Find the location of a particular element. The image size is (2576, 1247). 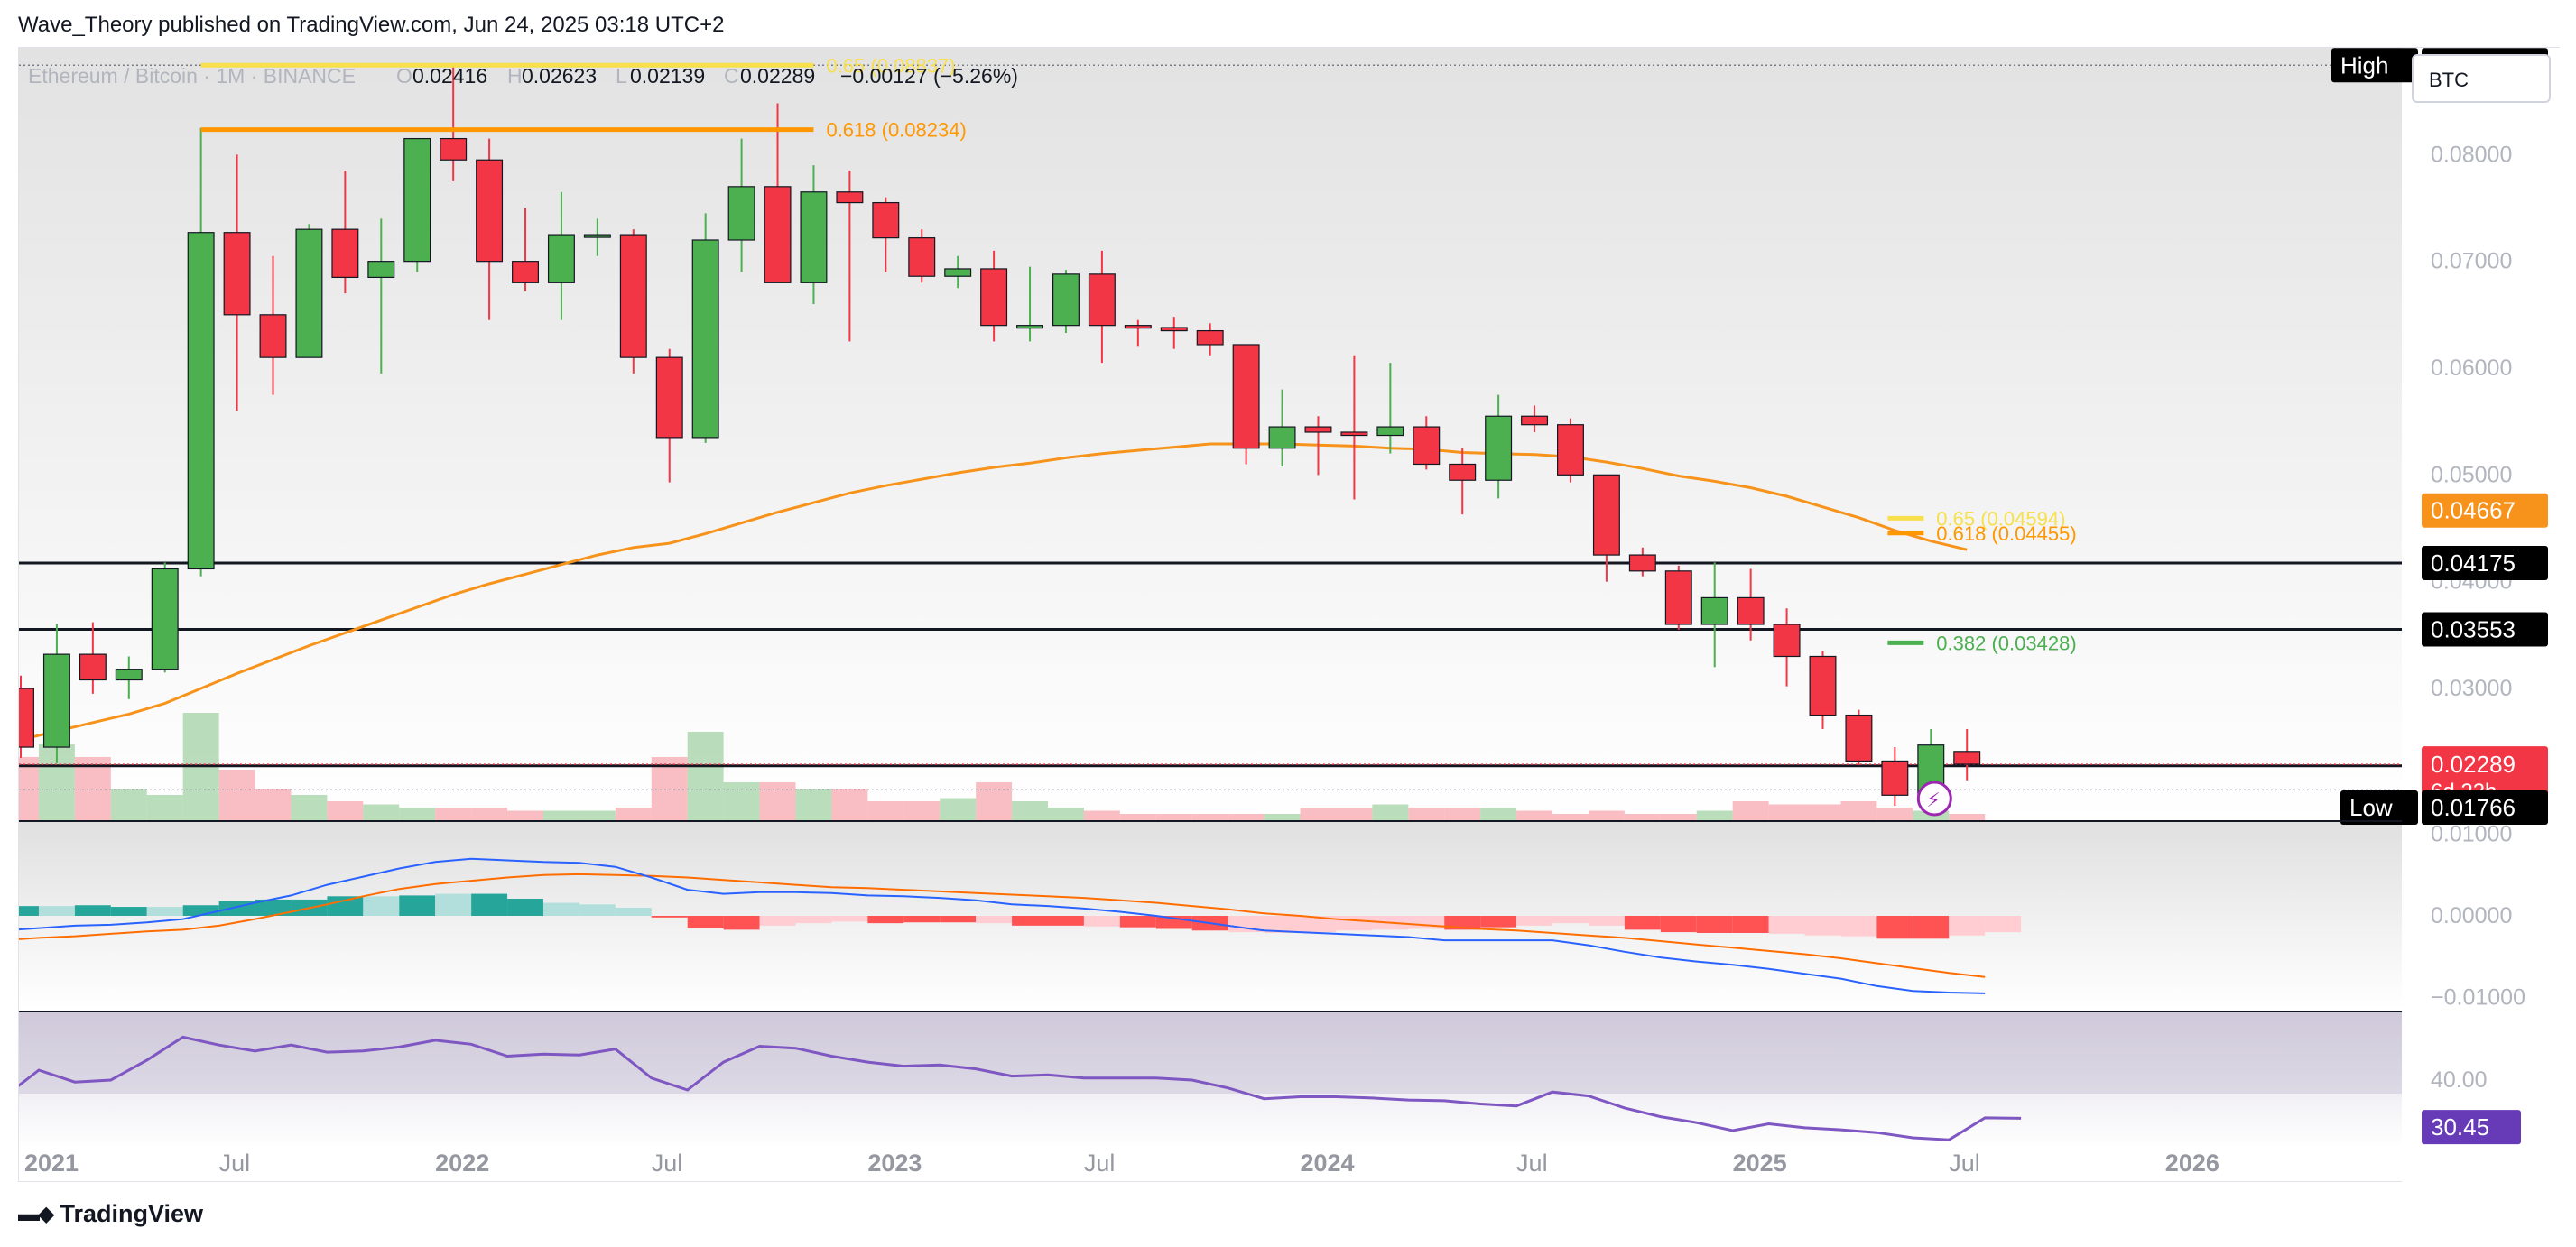

rsi-tick-label: 40.00 is located at coordinates (2459, 1080).